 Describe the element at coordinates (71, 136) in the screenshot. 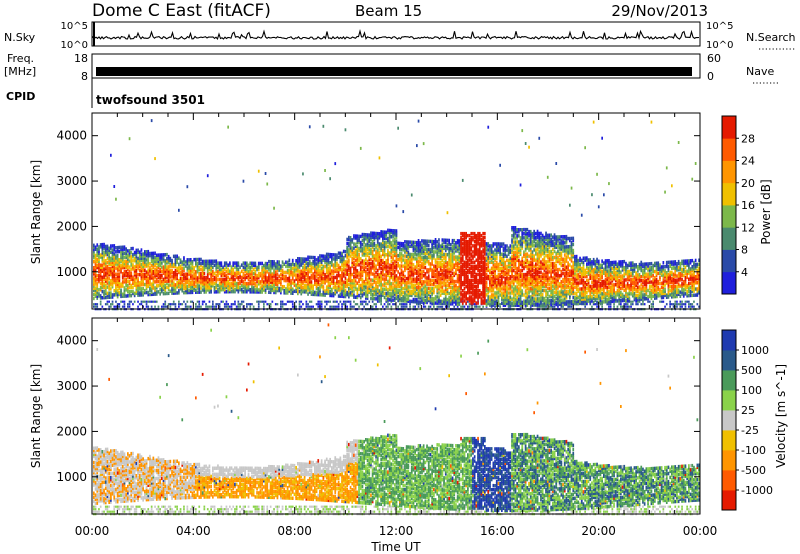

I see `power-ytick-label-3: 4000` at that location.